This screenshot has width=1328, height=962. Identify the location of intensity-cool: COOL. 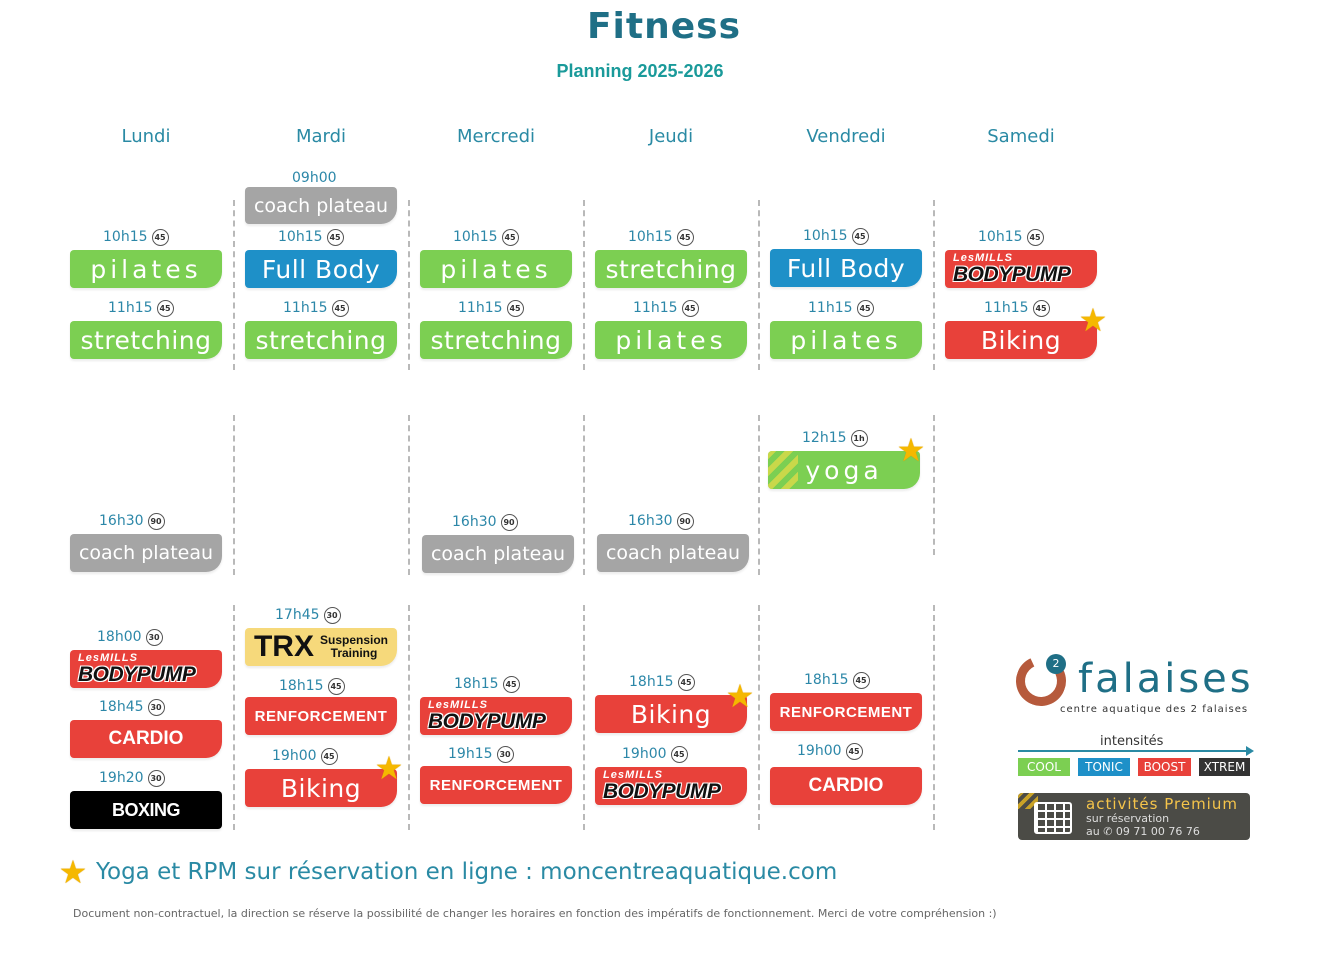
(1044, 767).